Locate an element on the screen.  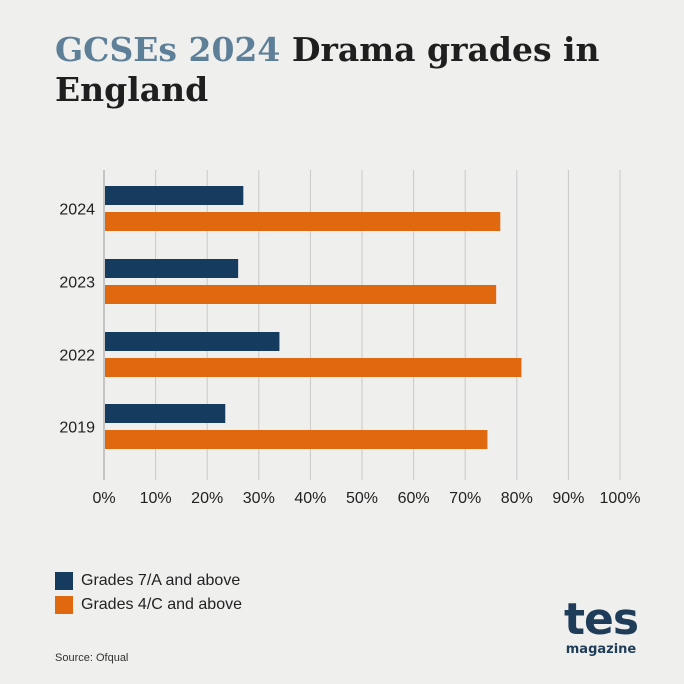
title-accent: GCSEs 2024 is located at coordinates (168, 49).